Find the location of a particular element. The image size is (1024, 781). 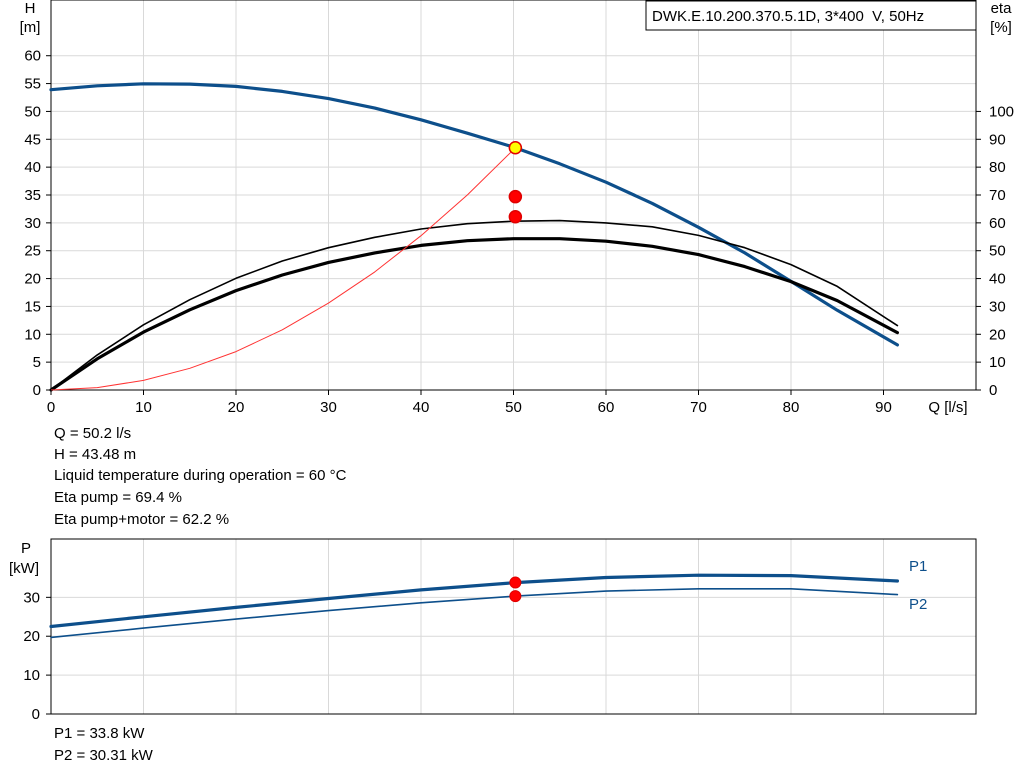

chart-title-box is located at coordinates (811, 15).